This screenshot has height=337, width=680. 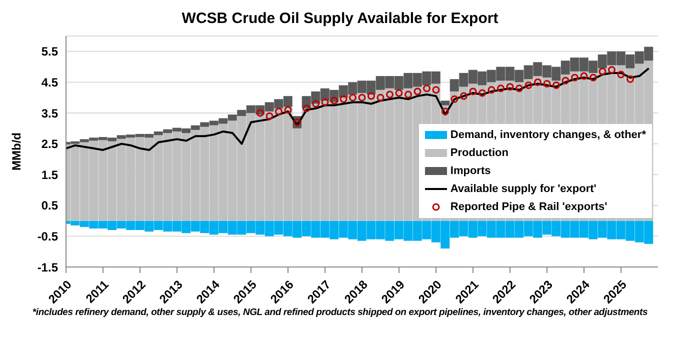 What do you see at coordinates (479, 153) in the screenshot?
I see `legend-label: Production` at bounding box center [479, 153].